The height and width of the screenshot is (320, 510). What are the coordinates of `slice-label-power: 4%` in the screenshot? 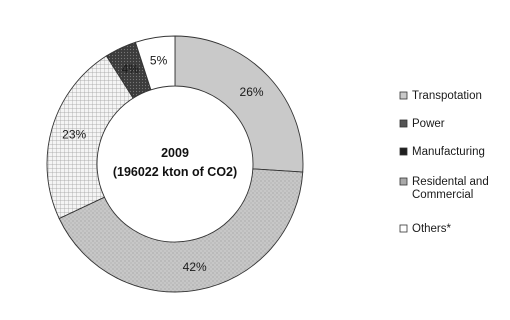 It's located at (131, 69).